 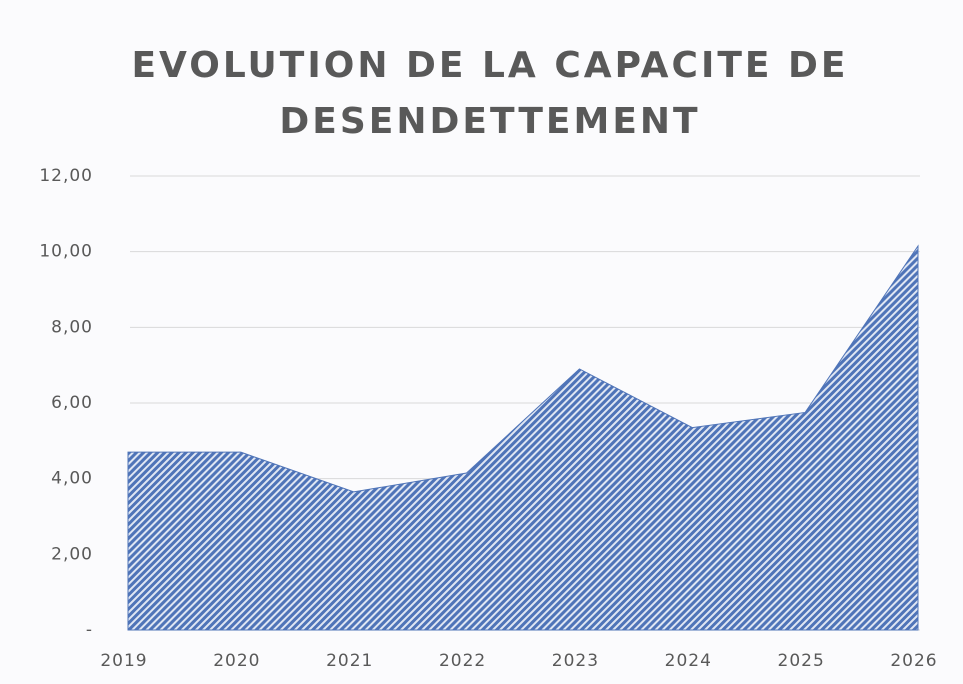 What do you see at coordinates (236, 661) in the screenshot?
I see `x-tick-label: 2020` at bounding box center [236, 661].